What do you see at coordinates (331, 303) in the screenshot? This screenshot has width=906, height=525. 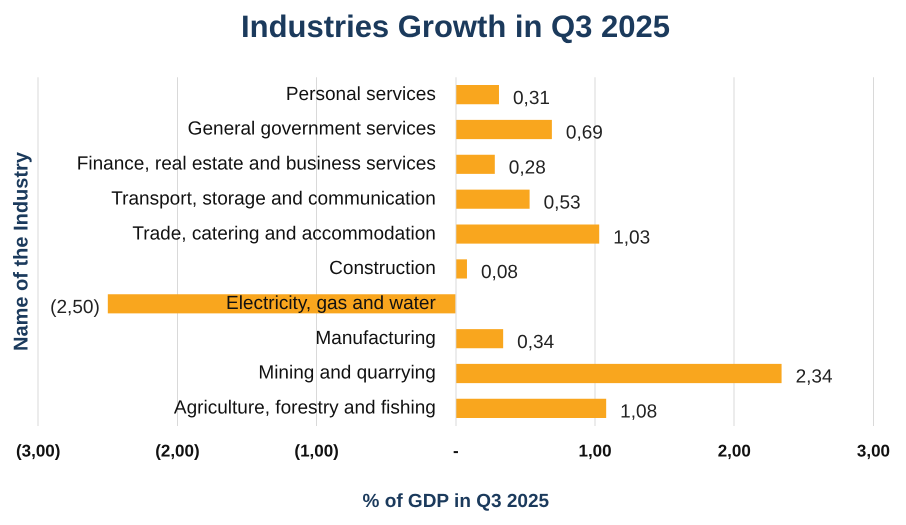 I see `y-tick-label: Electricity, gas and water` at bounding box center [331, 303].